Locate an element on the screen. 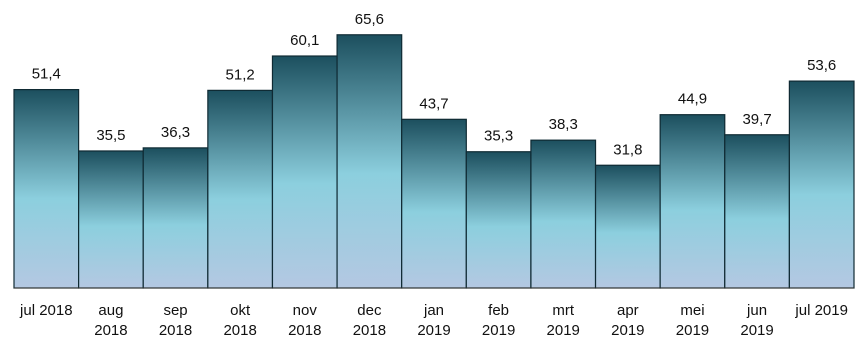 The height and width of the screenshot is (339, 856). value-label-13: 53,6 is located at coordinates (821, 65).